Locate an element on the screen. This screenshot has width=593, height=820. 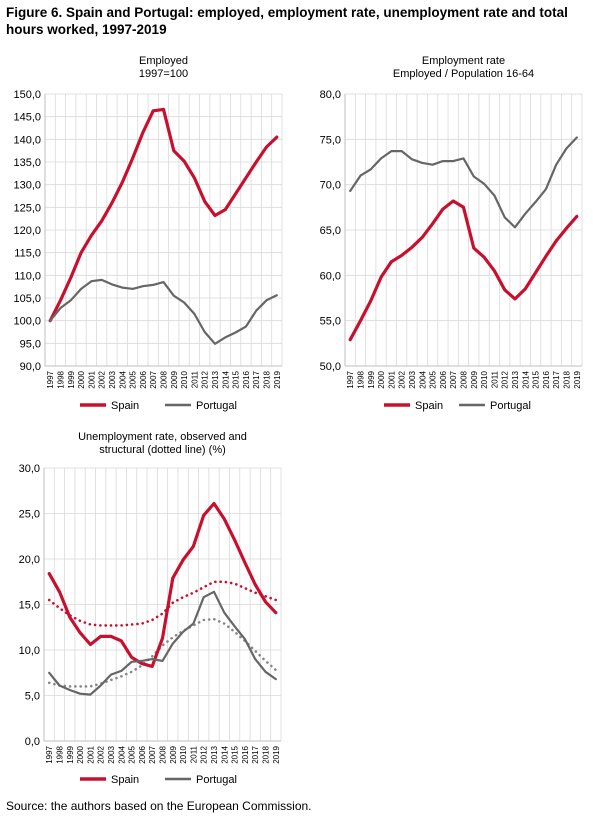
y-tick-label: 25,0 is located at coordinates (29, 515).